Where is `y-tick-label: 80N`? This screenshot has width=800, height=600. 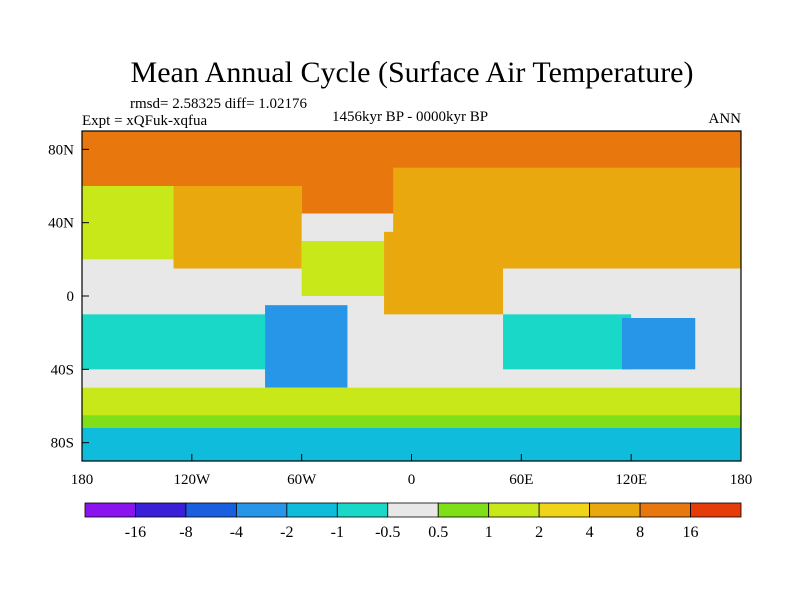
y-tick-label: 80N is located at coordinates (61, 150).